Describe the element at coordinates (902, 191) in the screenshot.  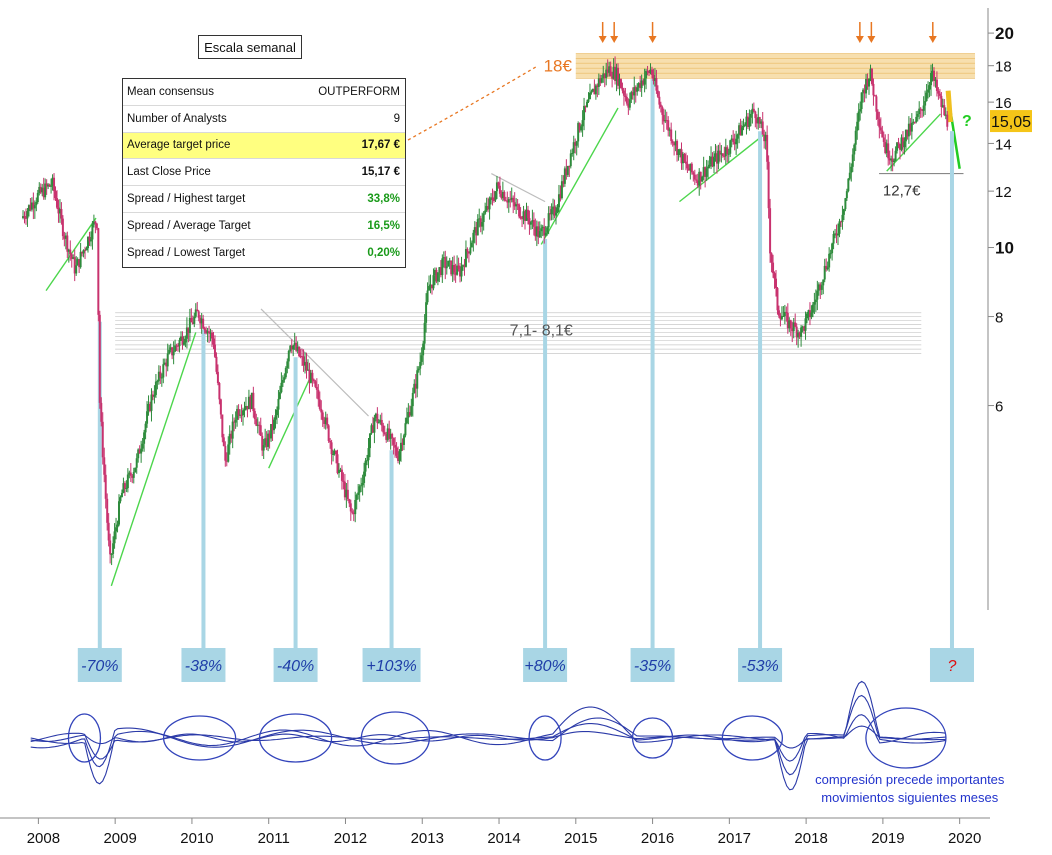
I see `support-line-label: 12,7€` at that location.